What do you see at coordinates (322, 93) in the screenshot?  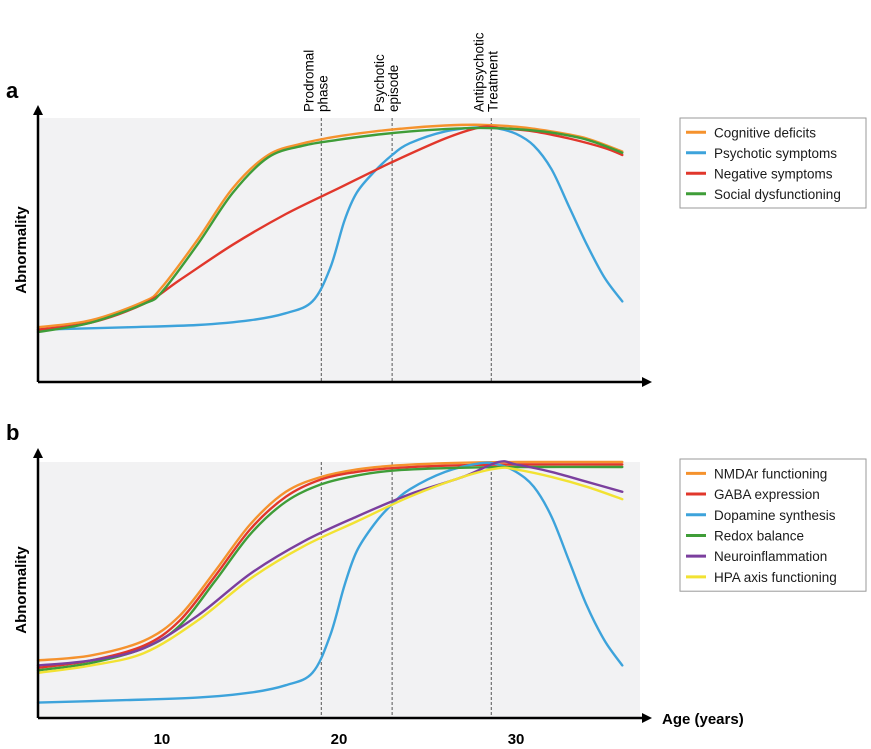 I see `phase-label-prodromal-2: phase` at bounding box center [322, 93].